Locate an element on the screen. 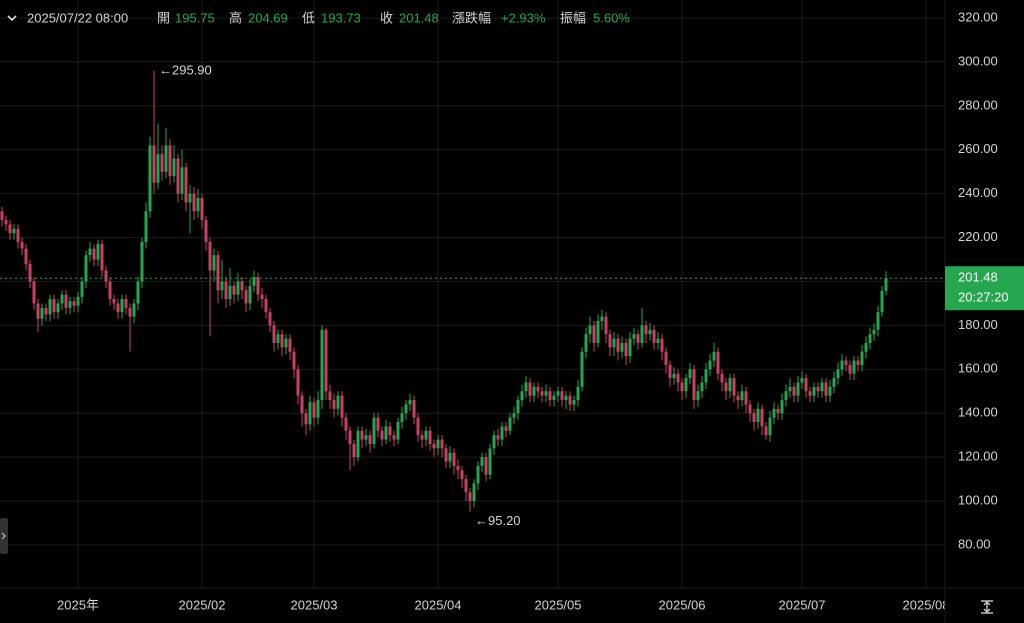  high-label: 高 is located at coordinates (235, 17).